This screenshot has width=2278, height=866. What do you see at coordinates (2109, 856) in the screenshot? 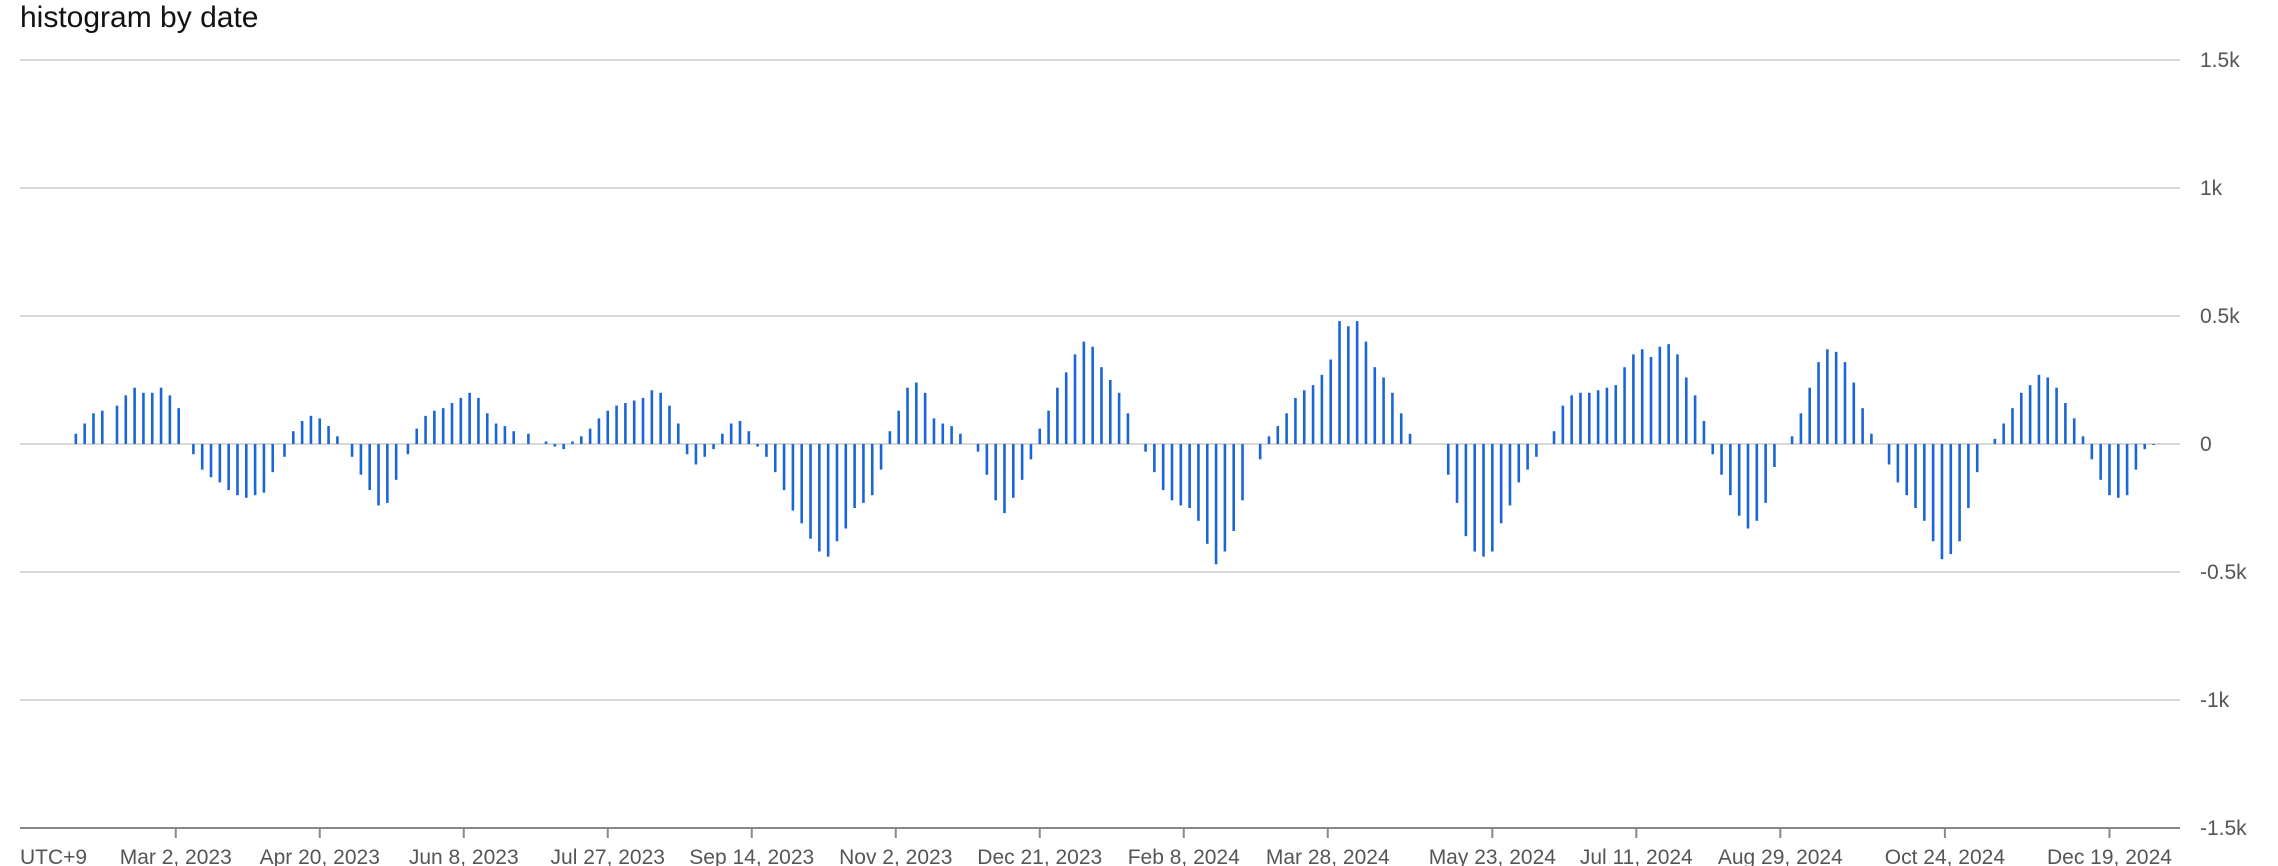
I see `x-tick-label: Dec 19, 2024` at bounding box center [2109, 856].